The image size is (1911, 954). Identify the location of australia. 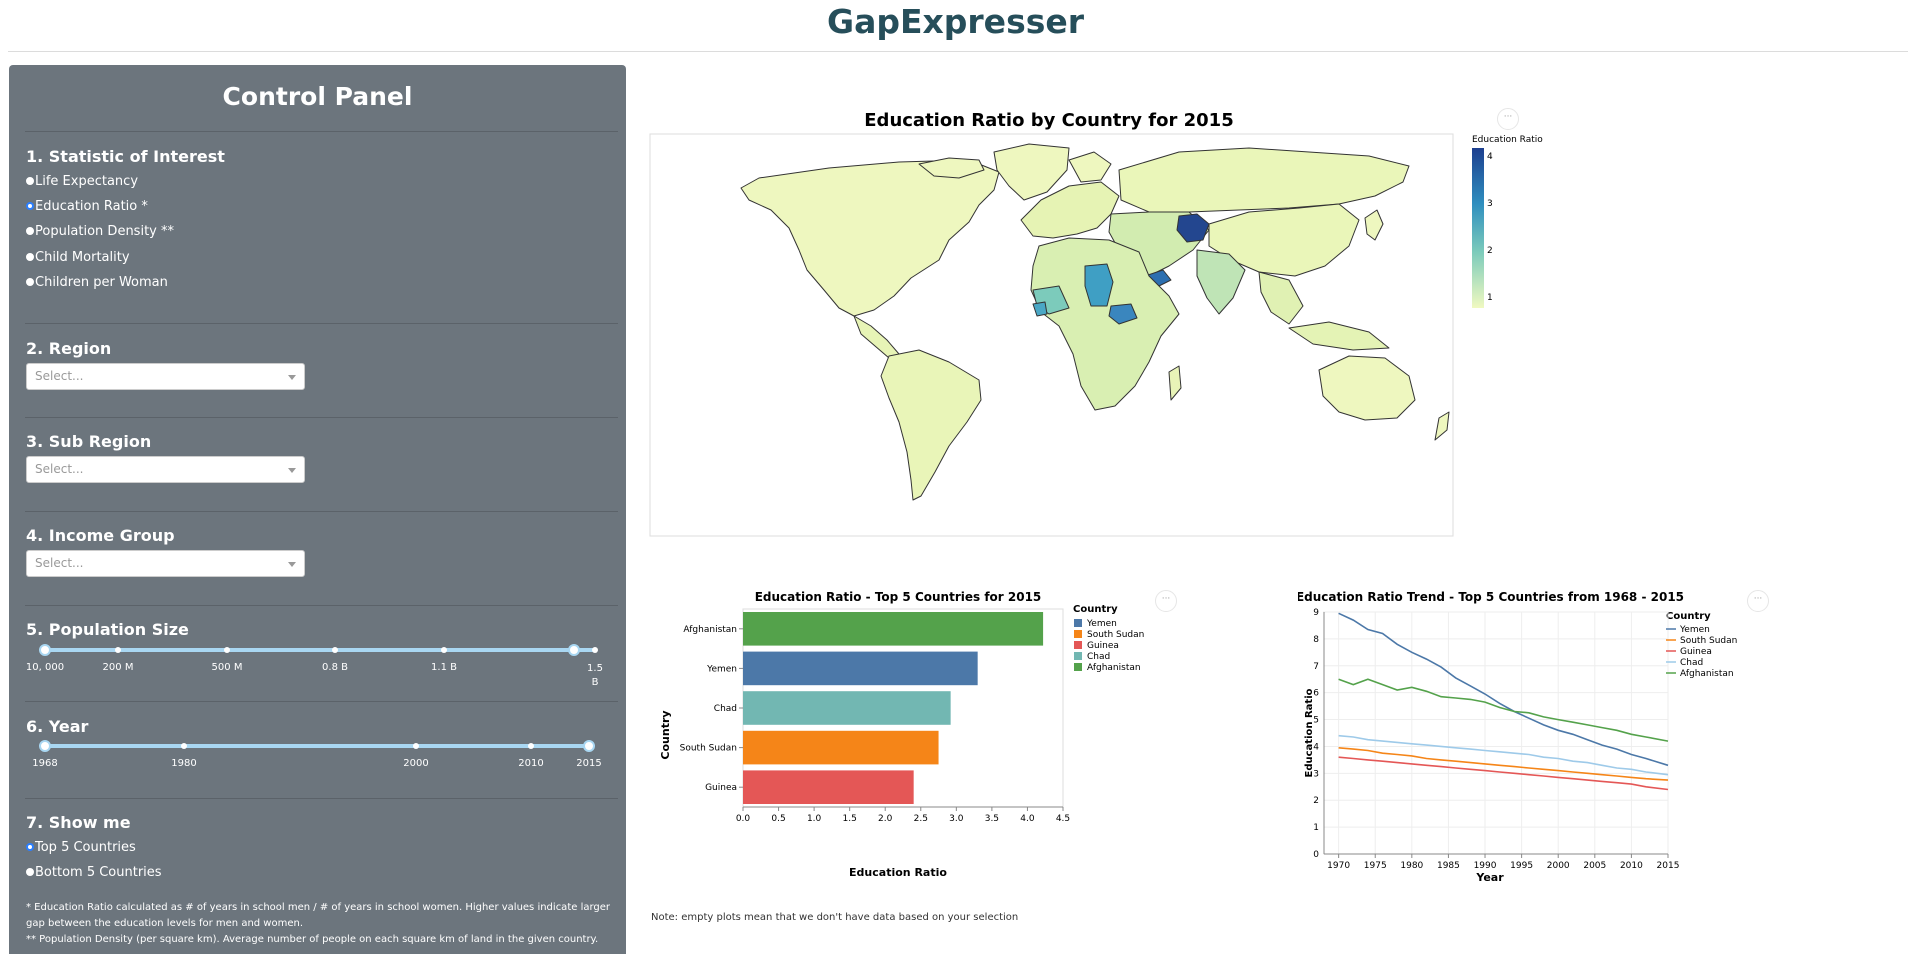
(1367, 388).